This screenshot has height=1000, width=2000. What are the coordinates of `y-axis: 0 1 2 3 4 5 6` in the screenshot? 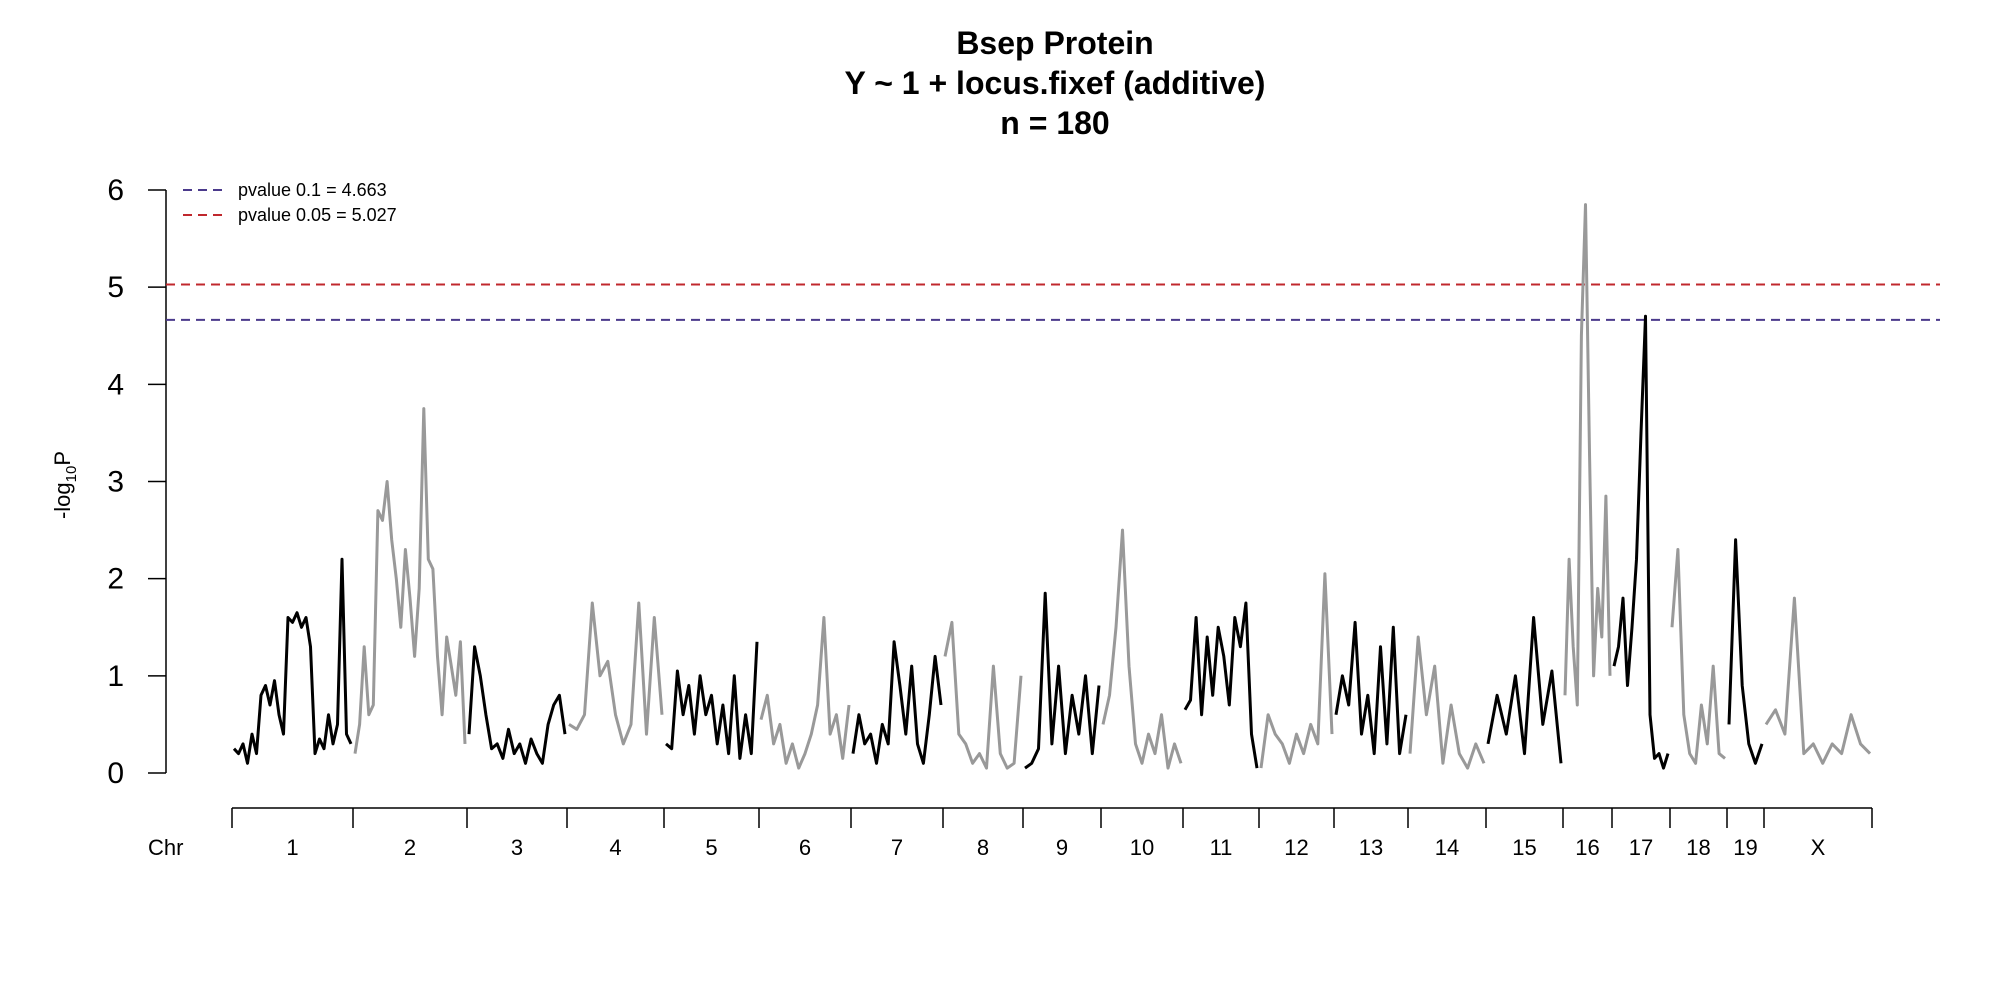 It's located at (137, 482).